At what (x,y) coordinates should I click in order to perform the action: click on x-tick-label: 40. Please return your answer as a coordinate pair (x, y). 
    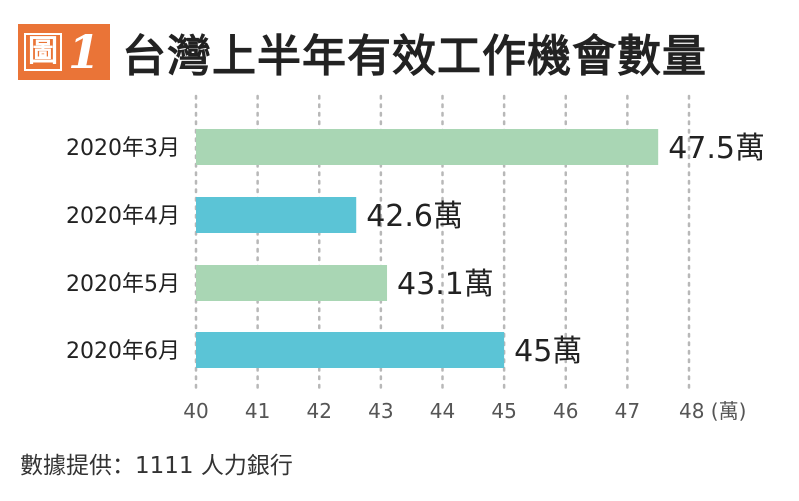
    Looking at the image, I should click on (195, 411).